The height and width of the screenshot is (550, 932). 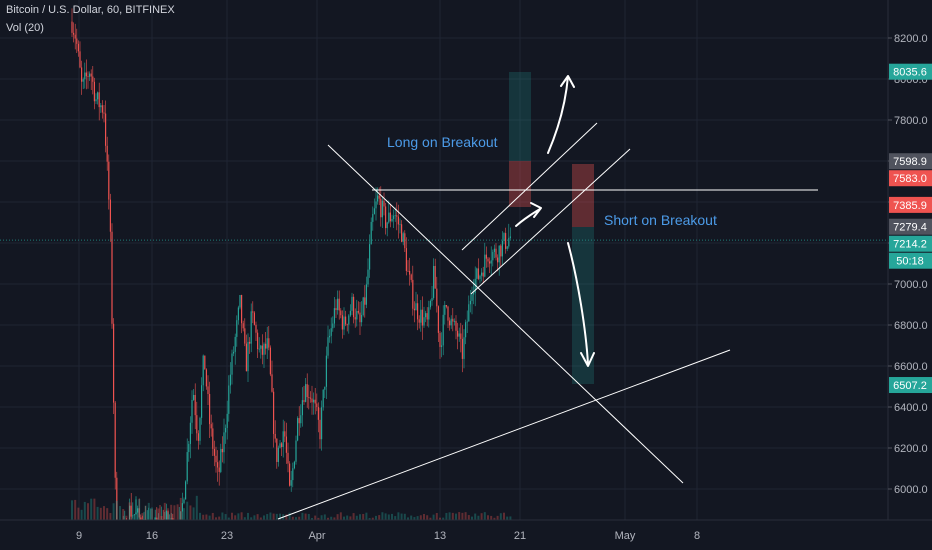 What do you see at coordinates (625, 536) in the screenshot?
I see `x-tick-label: May` at bounding box center [625, 536].